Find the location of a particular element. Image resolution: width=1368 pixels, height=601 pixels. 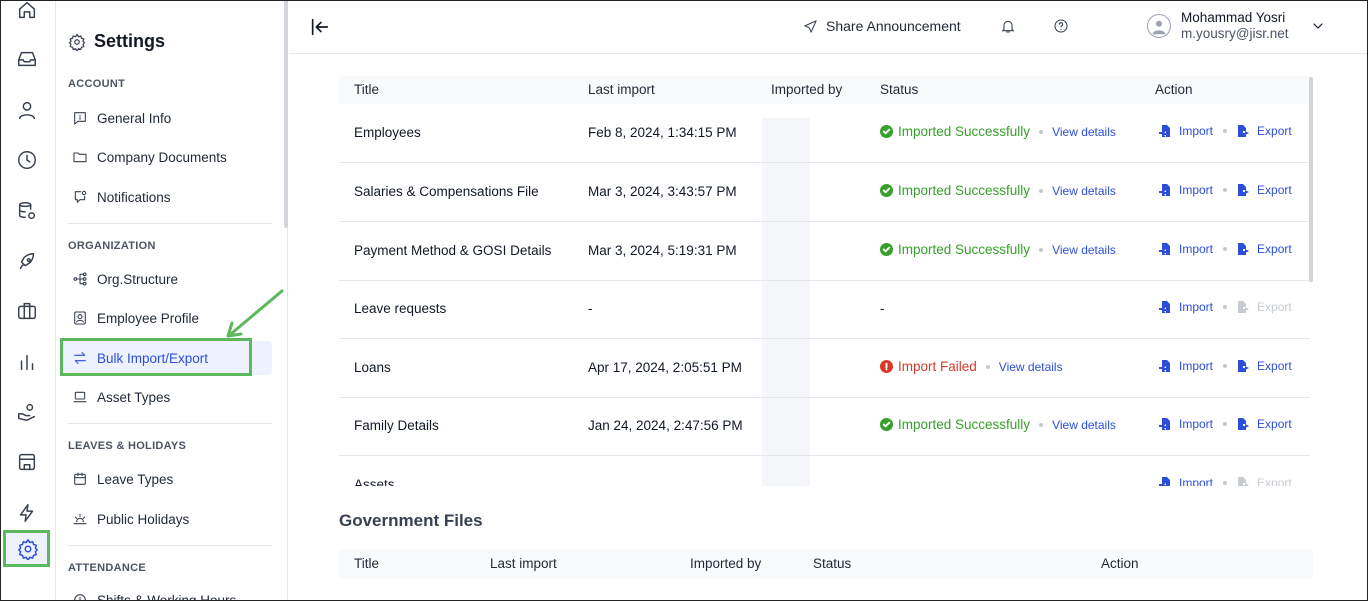

rocket-icon is located at coordinates (27, 262).